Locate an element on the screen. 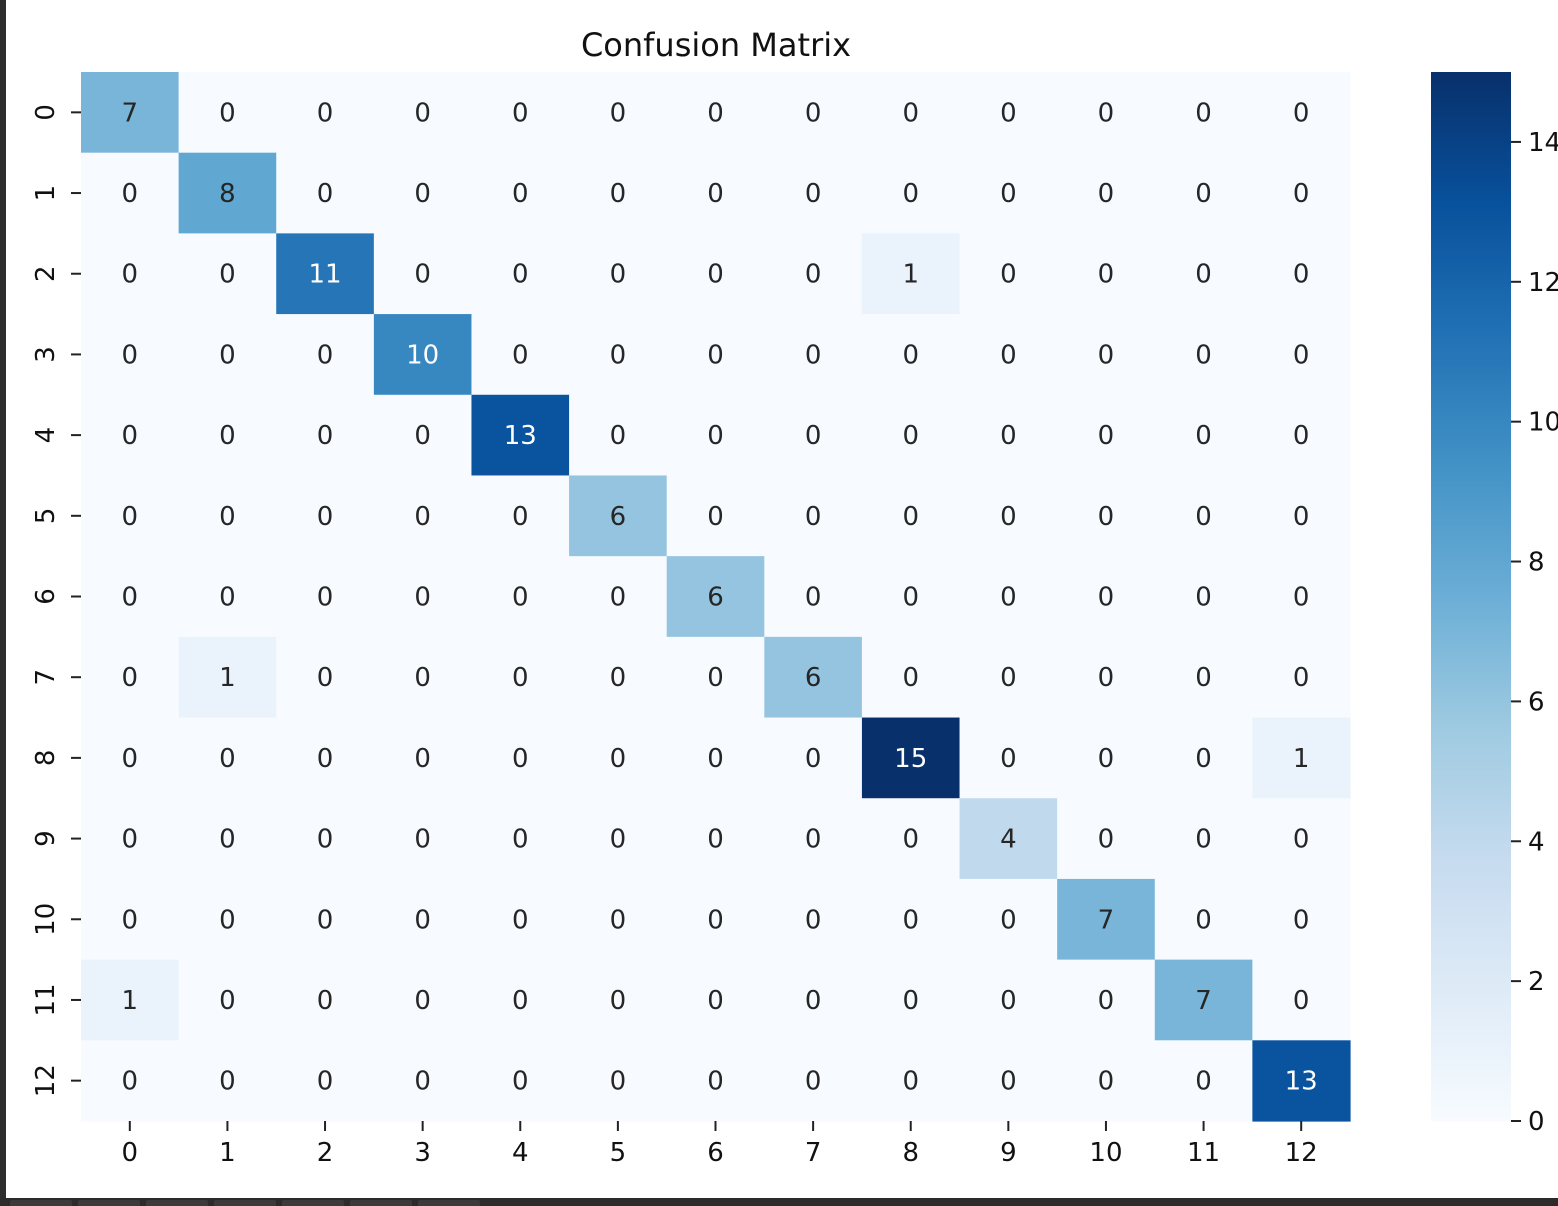 The image size is (1558, 1206). x-tick-label: 7 is located at coordinates (813, 1153).